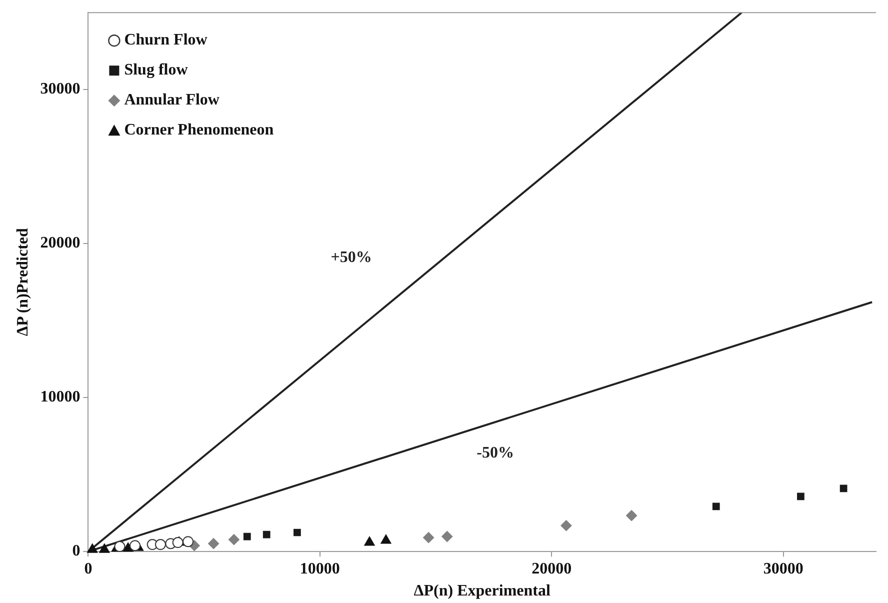  I want to click on y-axis-title: ΔP (n)Predicted, so click(23, 282).